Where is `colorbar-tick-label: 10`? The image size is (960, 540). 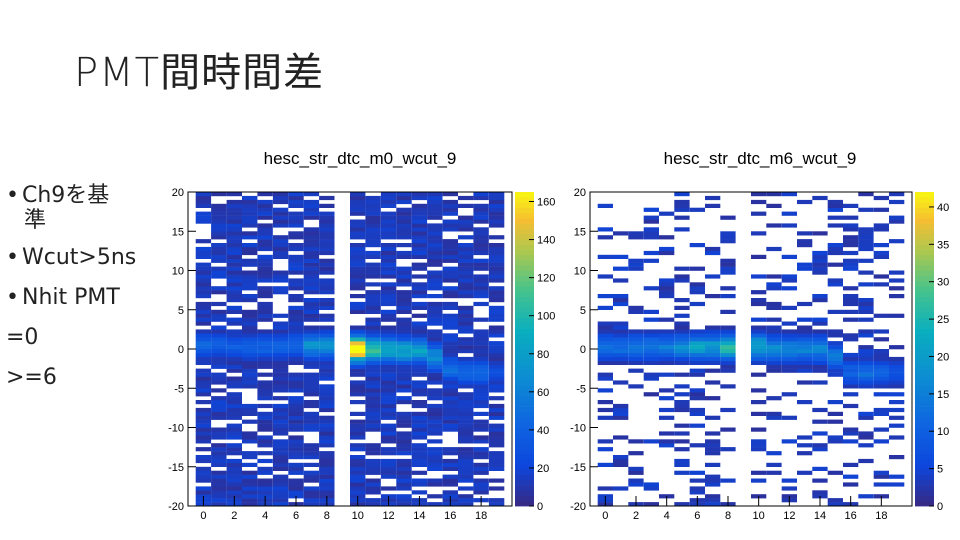
colorbar-tick-label: 10 is located at coordinates (943, 432).